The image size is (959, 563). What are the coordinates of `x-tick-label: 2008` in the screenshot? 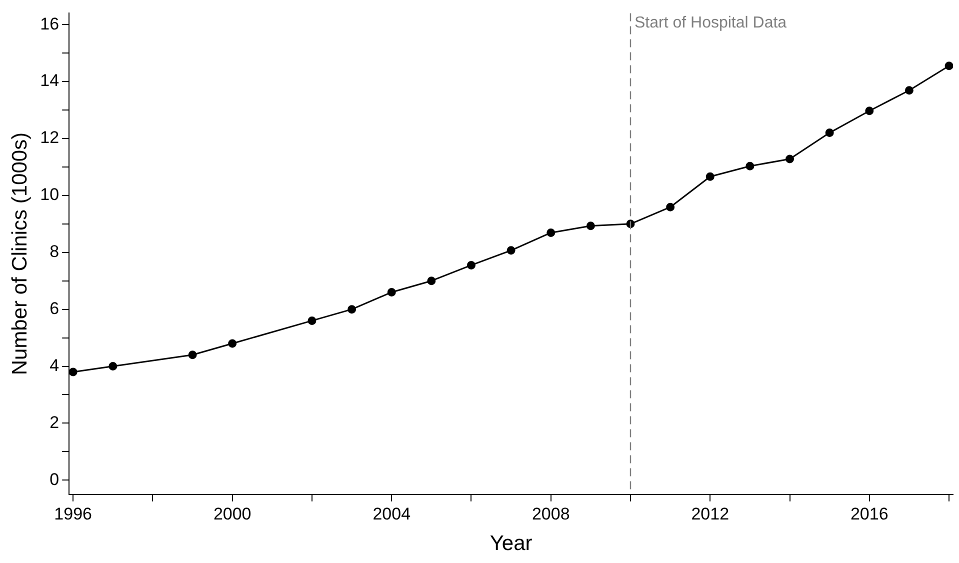 It's located at (551, 514).